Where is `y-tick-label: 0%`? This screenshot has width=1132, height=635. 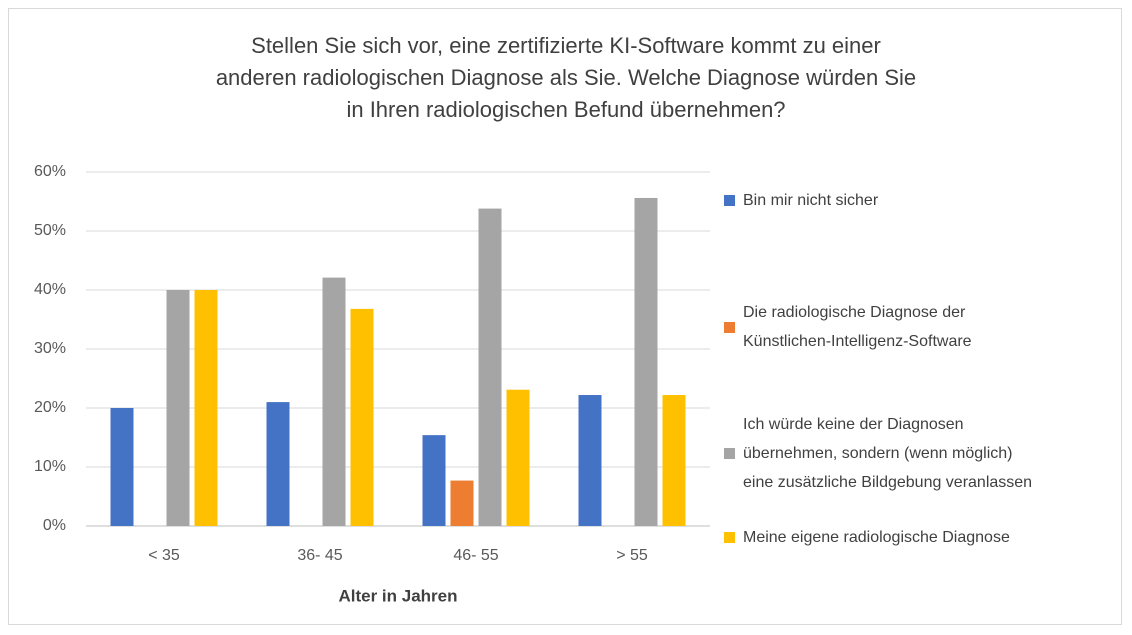
y-tick-label: 0% is located at coordinates (54, 525).